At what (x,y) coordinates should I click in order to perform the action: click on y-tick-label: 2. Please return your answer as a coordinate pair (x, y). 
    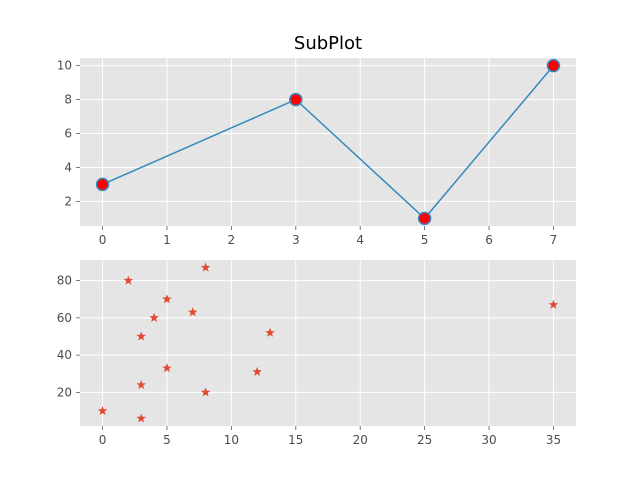
    Looking at the image, I should click on (68, 201).